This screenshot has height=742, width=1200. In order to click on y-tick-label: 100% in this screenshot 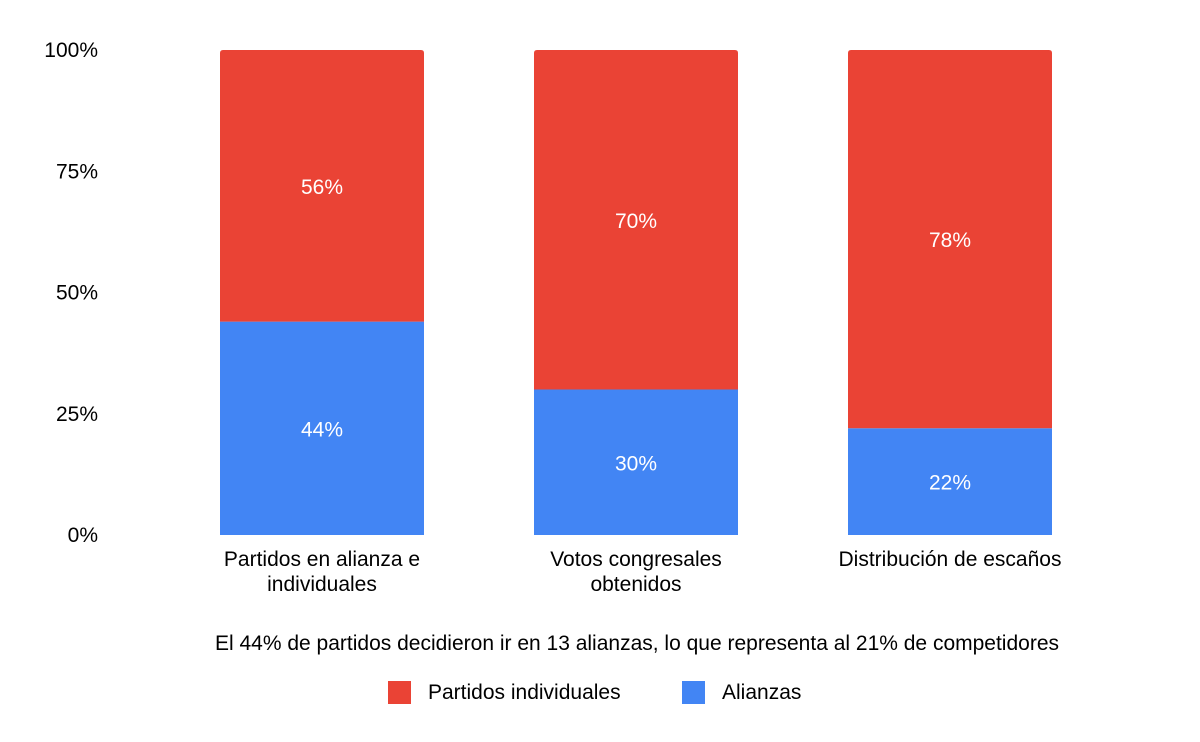, I will do `click(71, 50)`.